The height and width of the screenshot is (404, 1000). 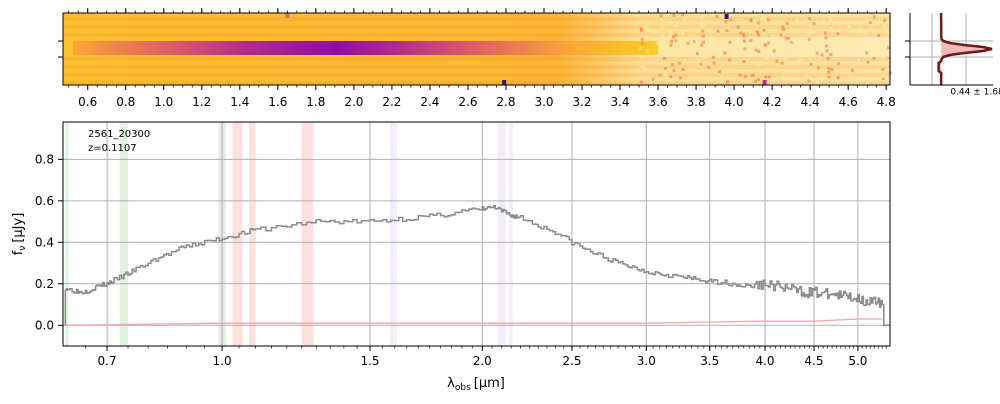 What do you see at coordinates (201, 102) in the screenshot?
I see `heatmap-x-tick-label: 1.2` at bounding box center [201, 102].